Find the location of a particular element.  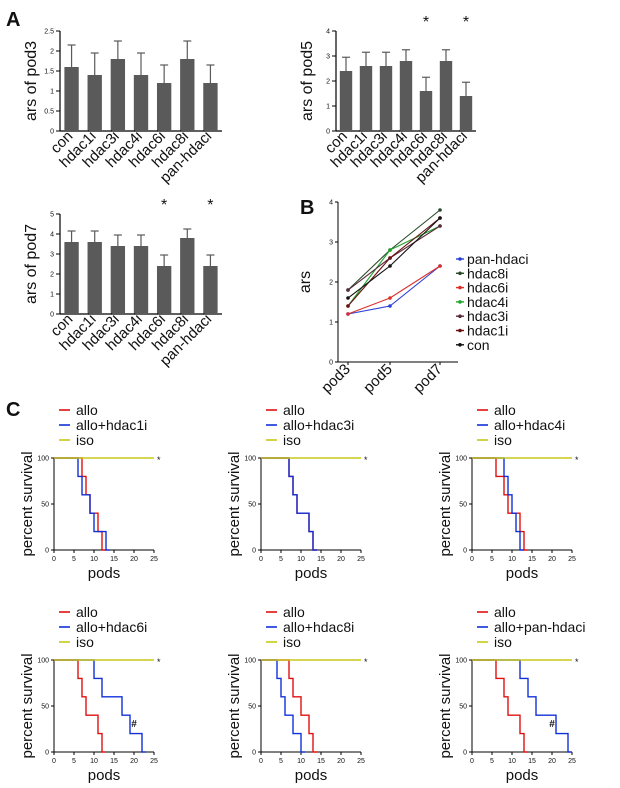

legend-label: allo+pan-hdaci is located at coordinates (539, 627).